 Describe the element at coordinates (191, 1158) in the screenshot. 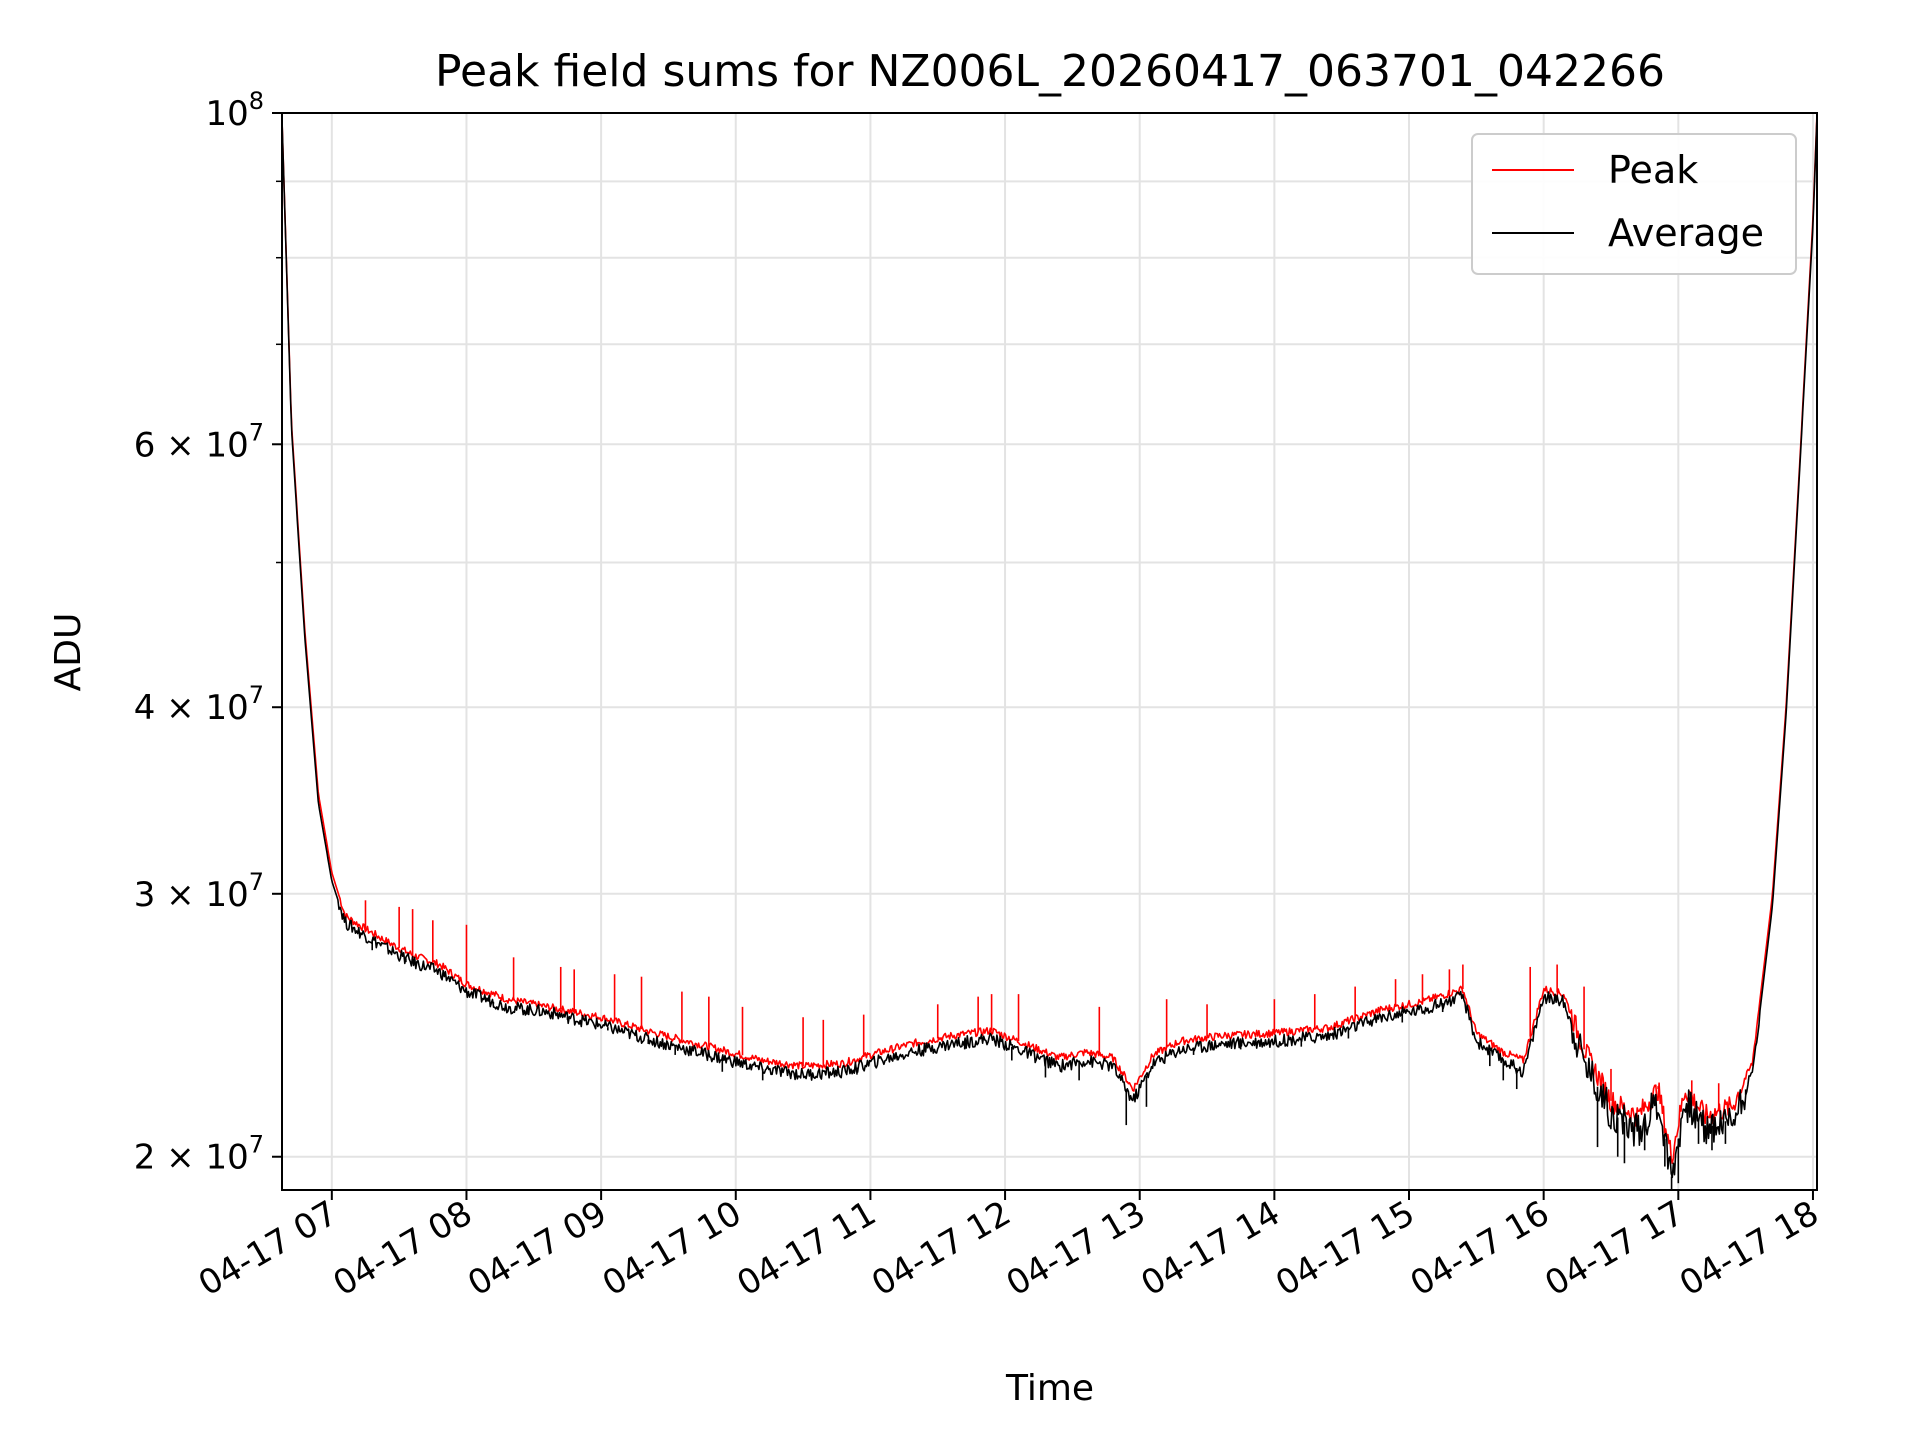

I see `y-tick-mantissa: 2 × 10` at that location.